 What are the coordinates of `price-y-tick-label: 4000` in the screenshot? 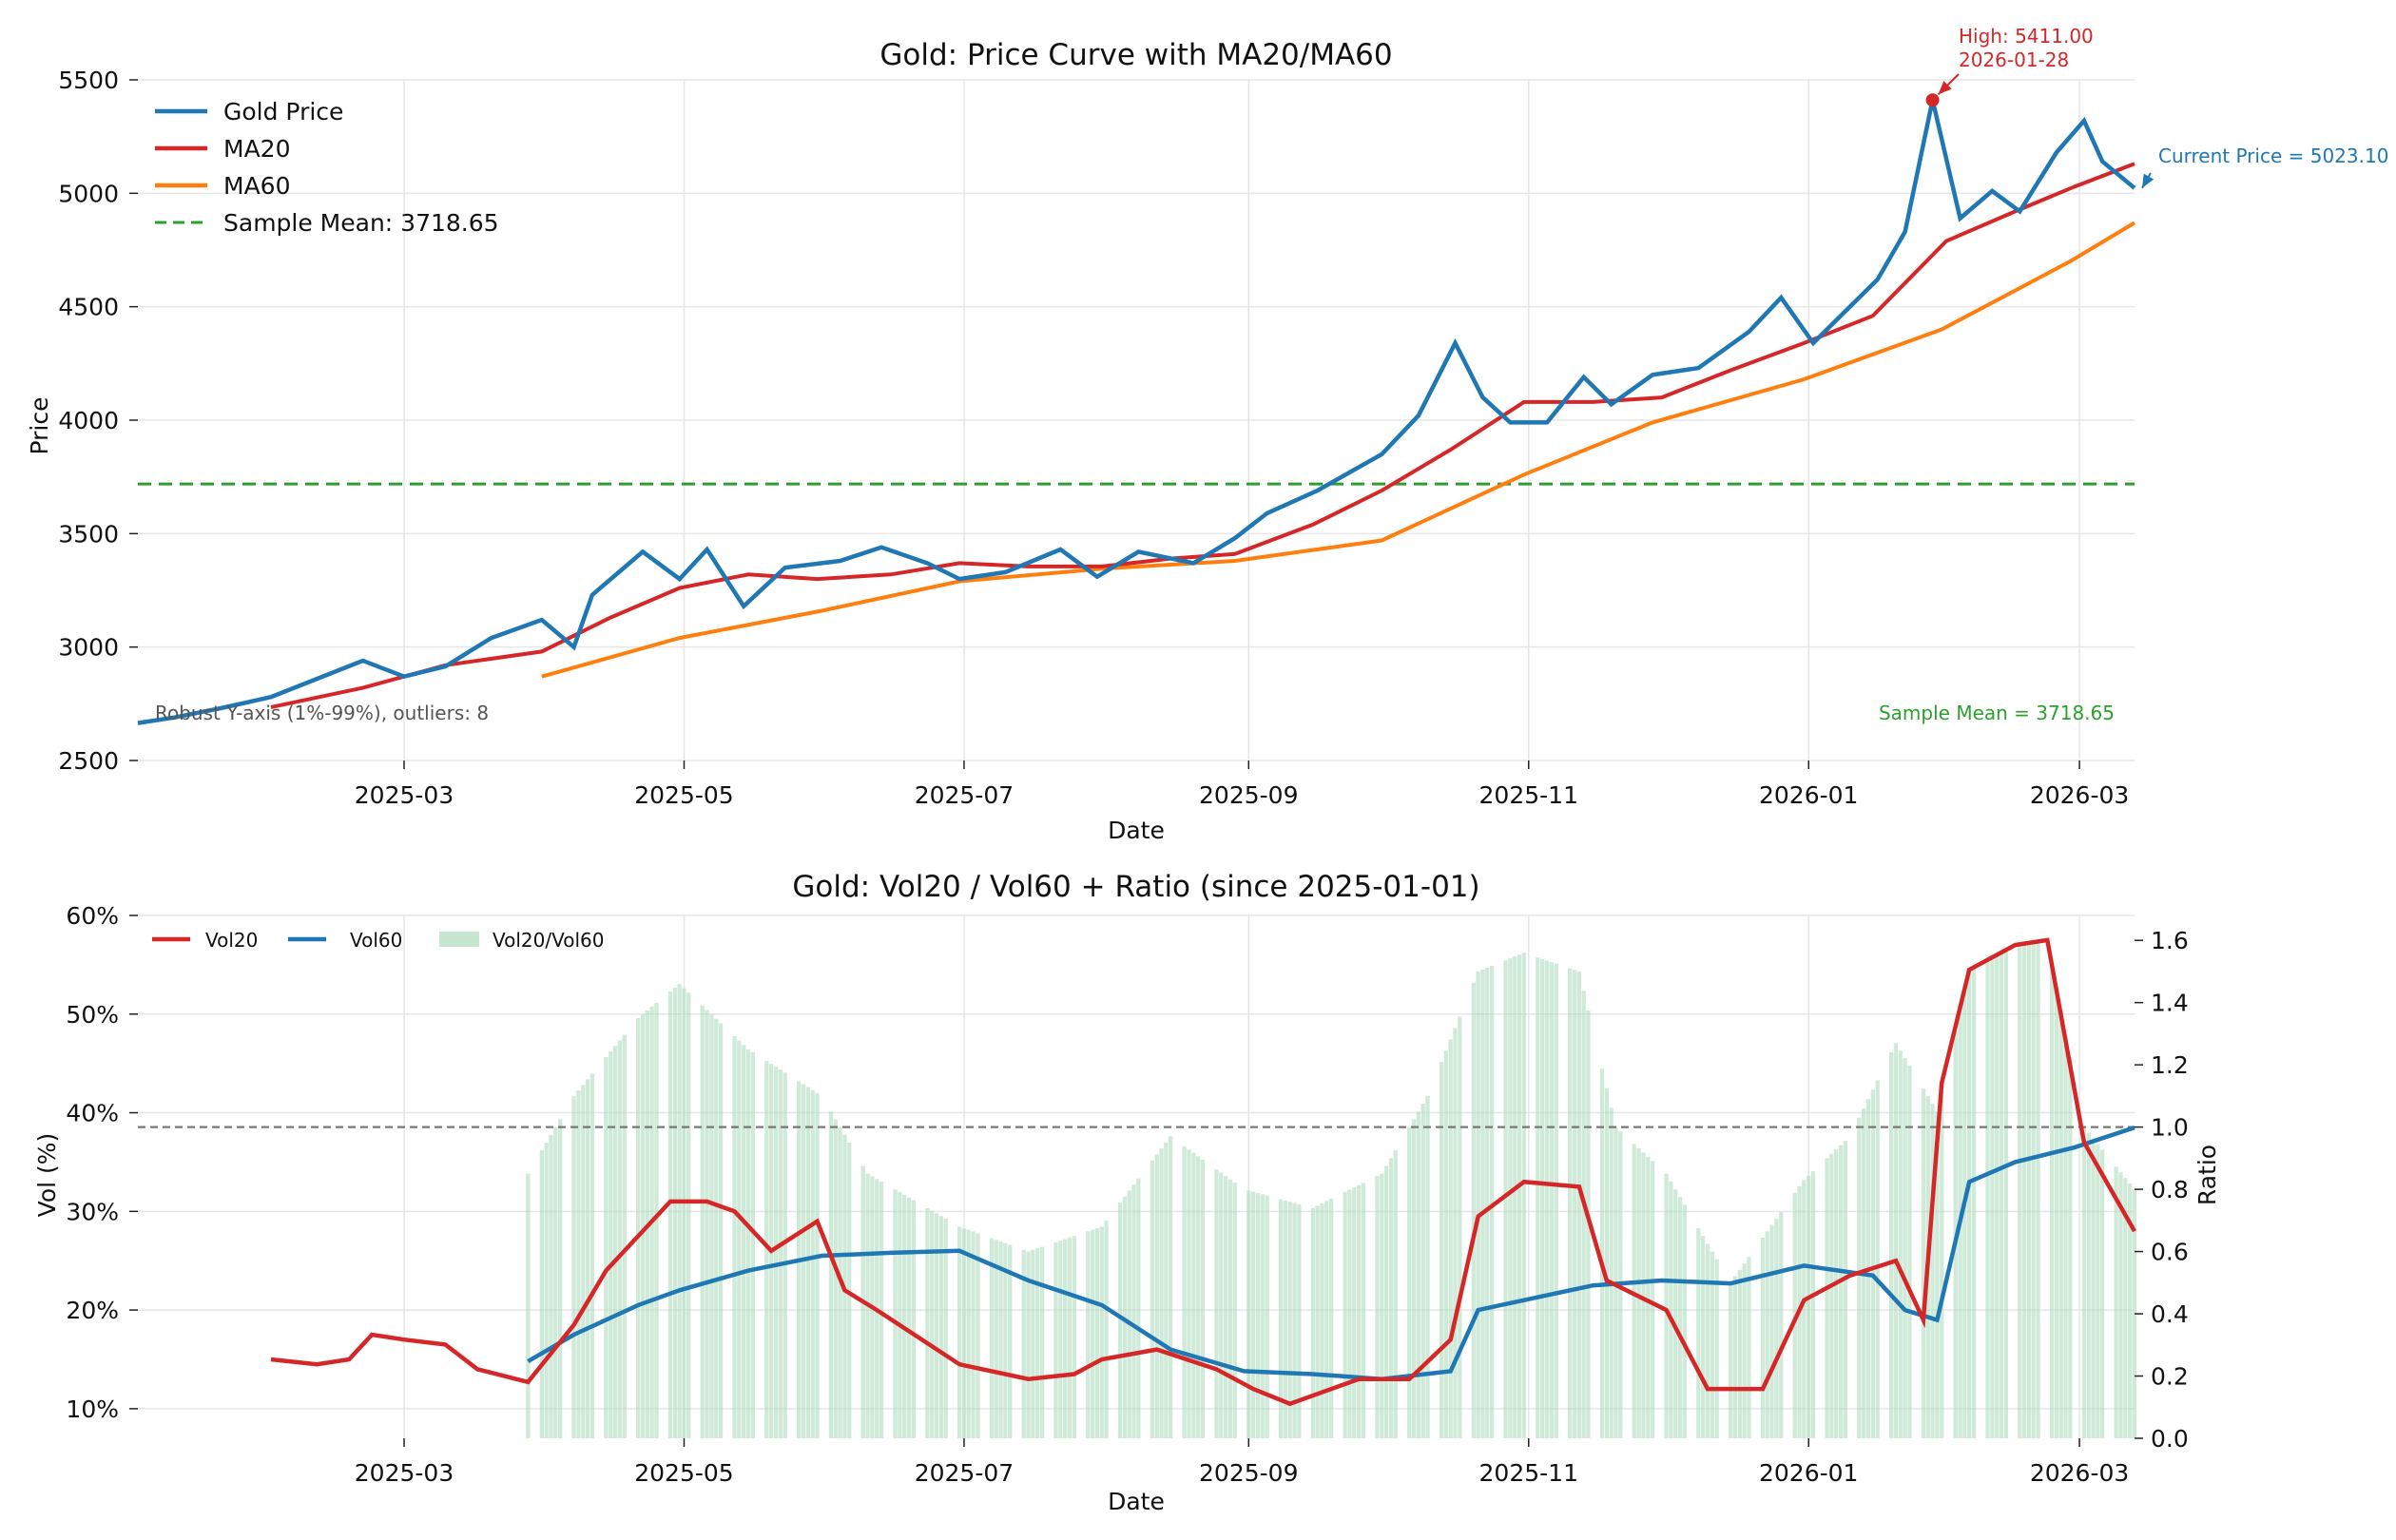 It's located at (88, 420).